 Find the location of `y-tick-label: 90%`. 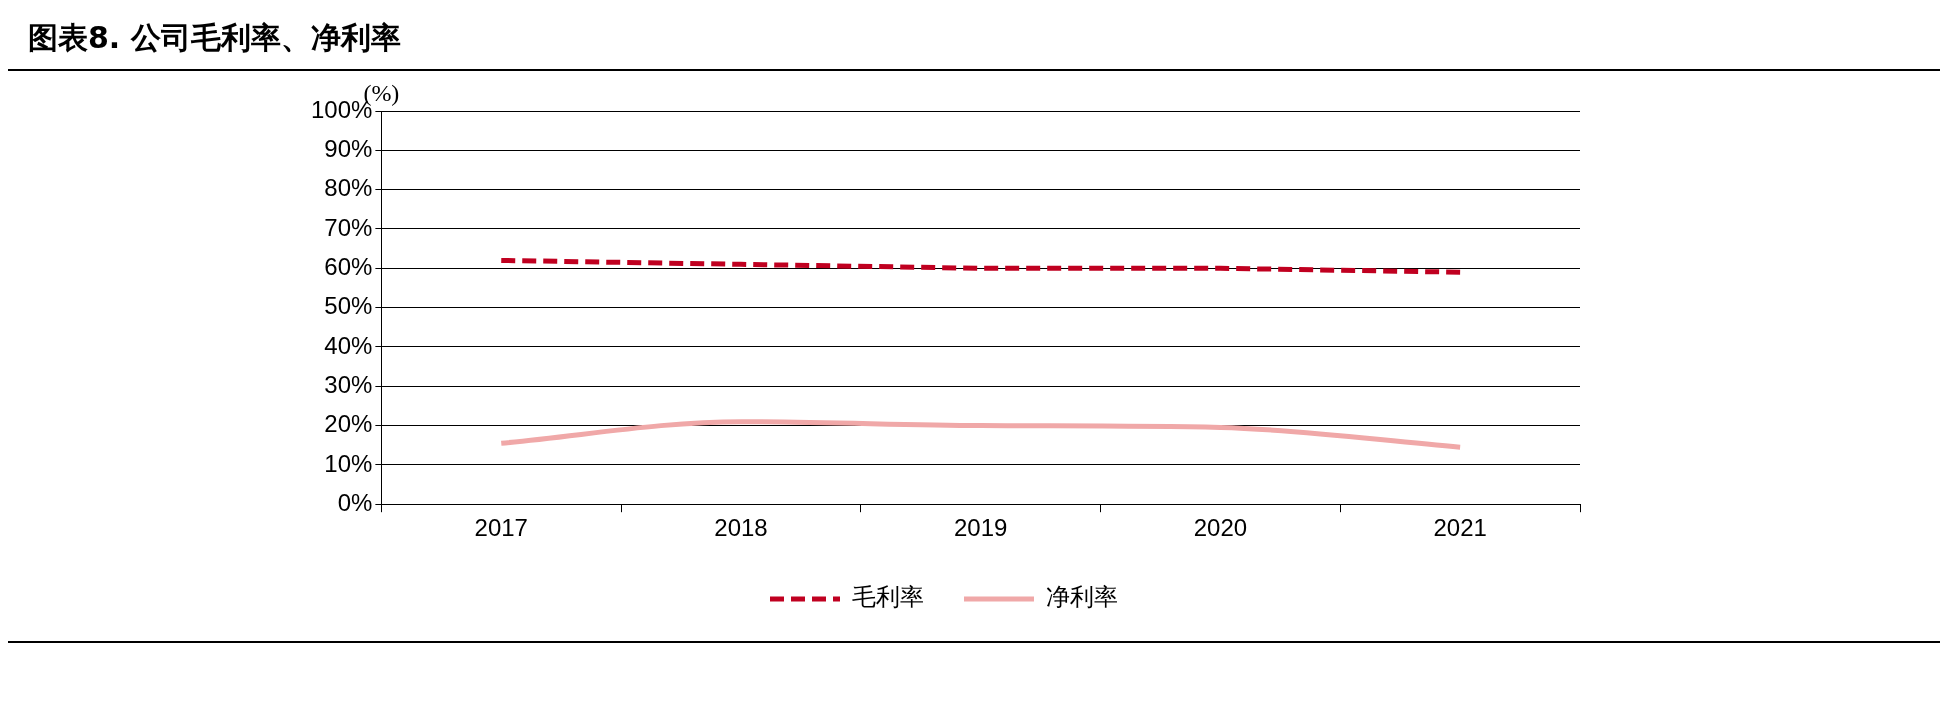

y-tick-label: 90% is located at coordinates (348, 148).